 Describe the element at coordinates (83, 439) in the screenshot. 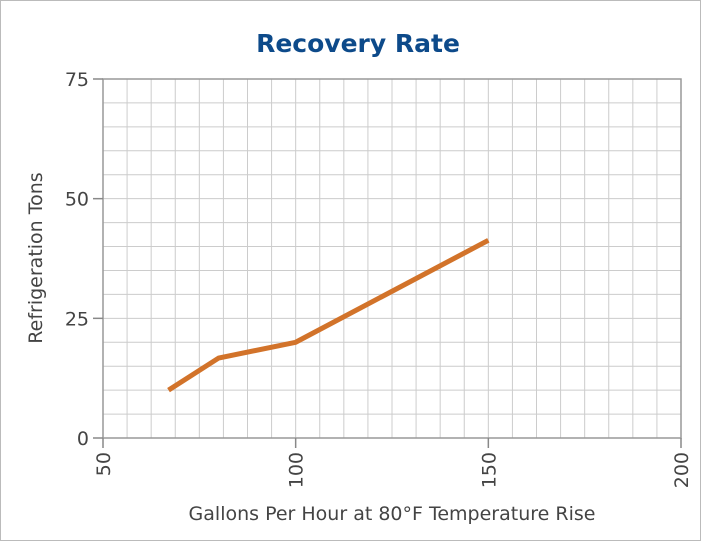

I see `y-tick-label: 0` at that location.